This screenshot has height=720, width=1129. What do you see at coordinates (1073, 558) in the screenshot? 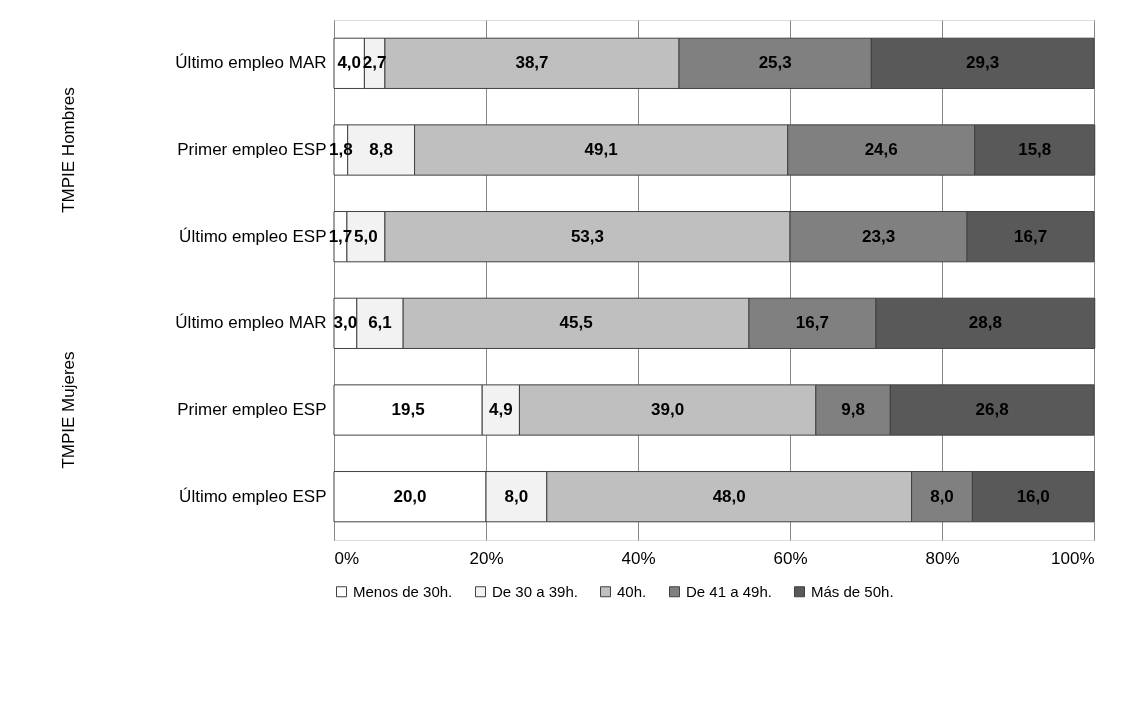
I see `x-tick-label: 100%` at bounding box center [1073, 558].